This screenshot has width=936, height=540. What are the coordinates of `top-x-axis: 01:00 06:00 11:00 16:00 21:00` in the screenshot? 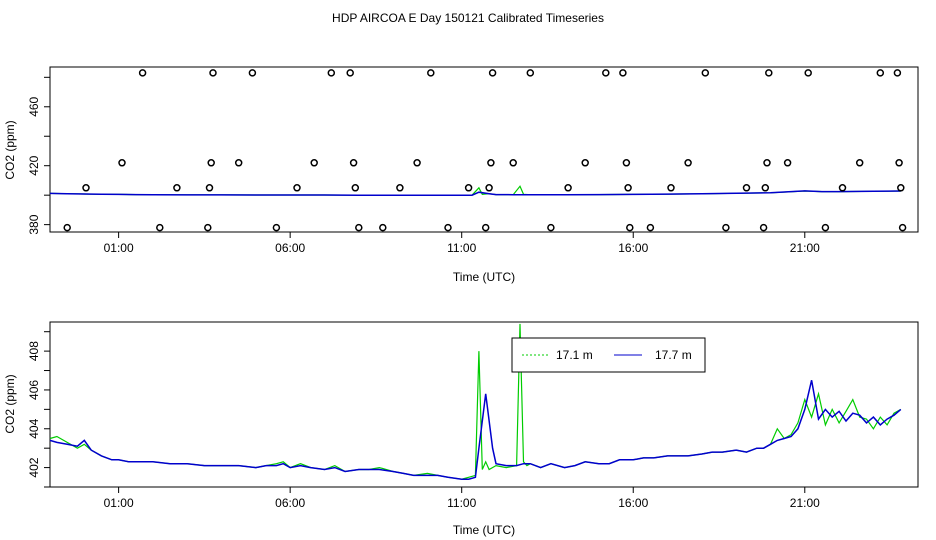 It's located at (462, 243).